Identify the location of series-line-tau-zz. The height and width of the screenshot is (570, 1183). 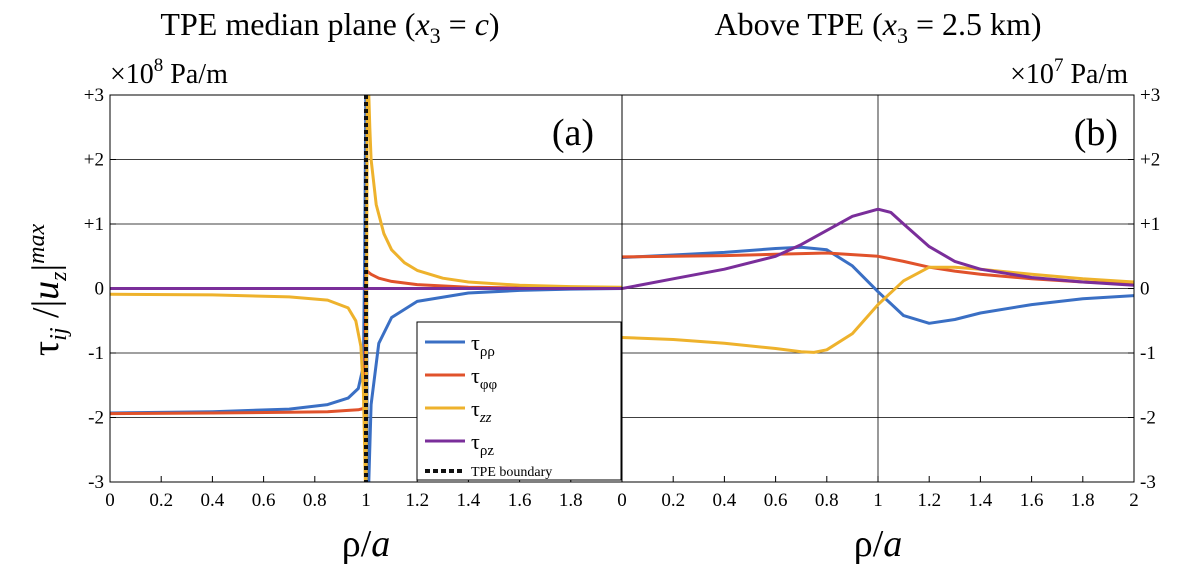
(878, 309).